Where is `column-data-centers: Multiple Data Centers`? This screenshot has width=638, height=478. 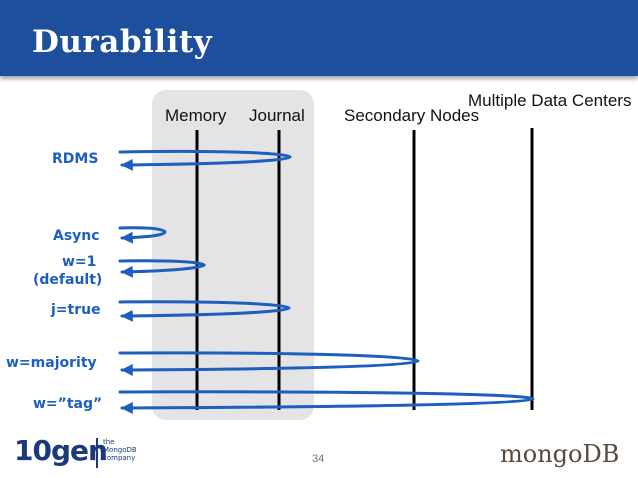
column-data-centers: Multiple Data Centers is located at coordinates (550, 100).